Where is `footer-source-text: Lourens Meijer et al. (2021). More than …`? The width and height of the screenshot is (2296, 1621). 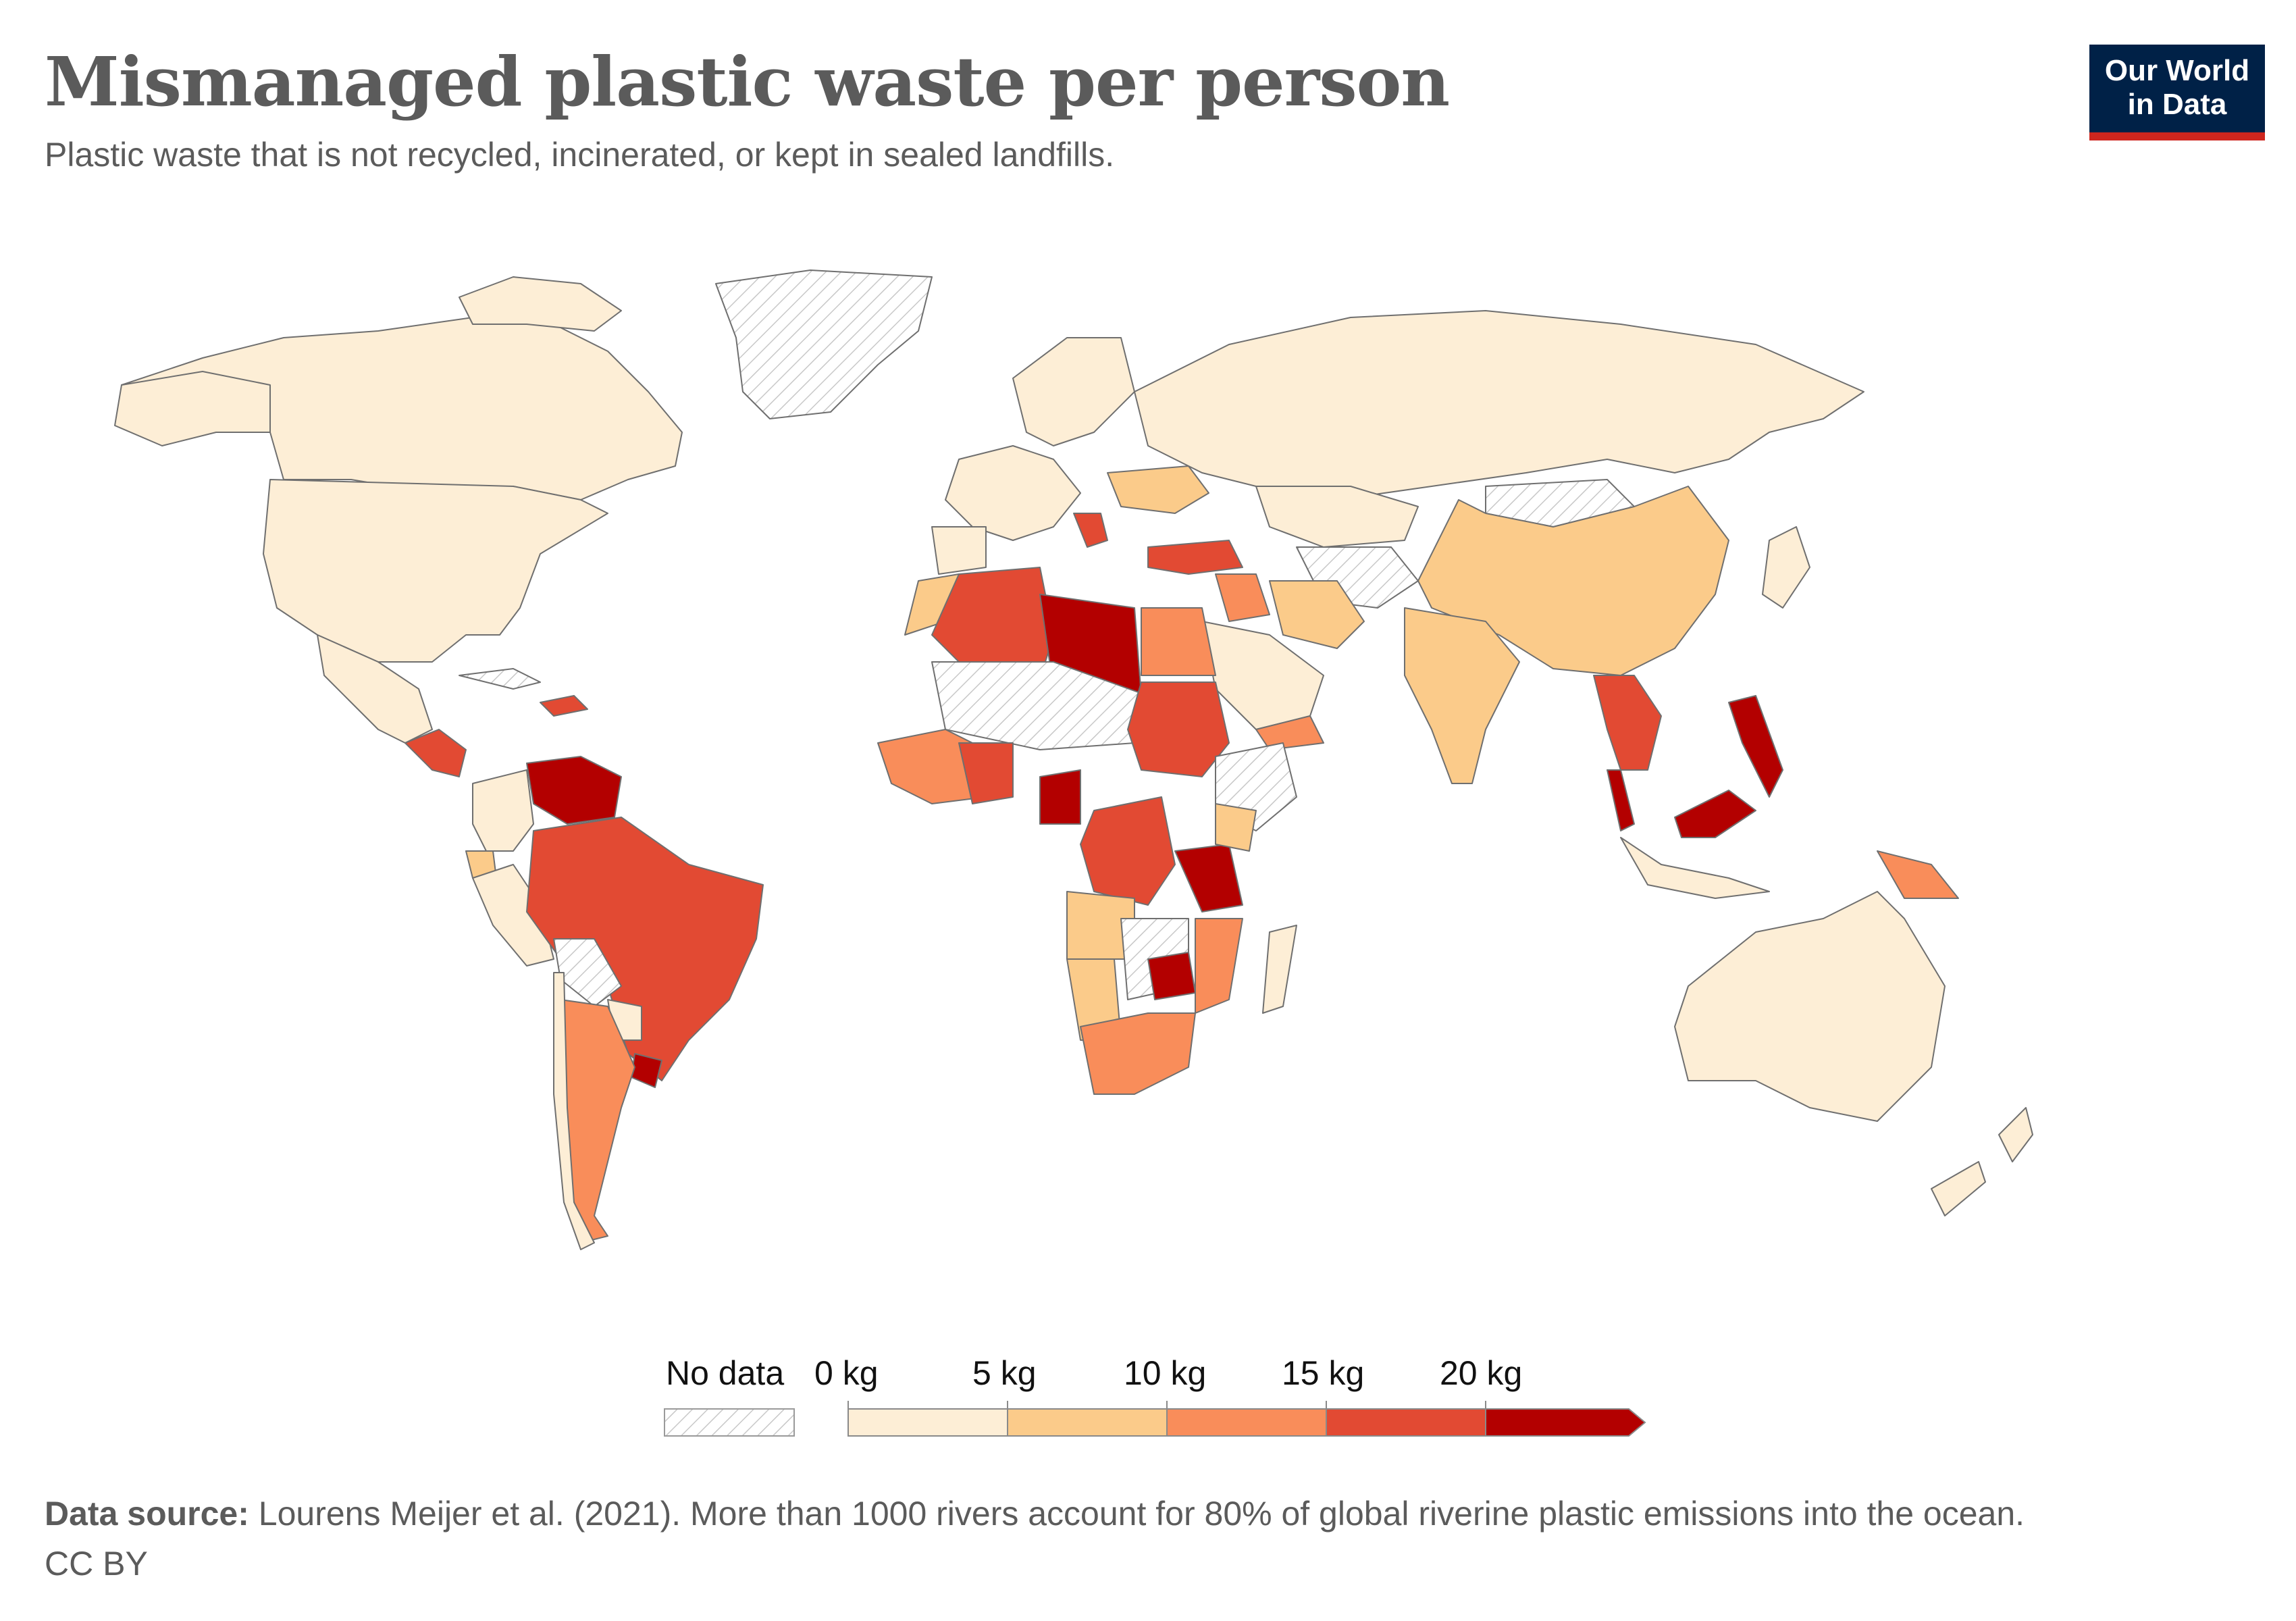 footer-source-text: Lourens Meijer et al. (2021). More than … is located at coordinates (1141, 1514).